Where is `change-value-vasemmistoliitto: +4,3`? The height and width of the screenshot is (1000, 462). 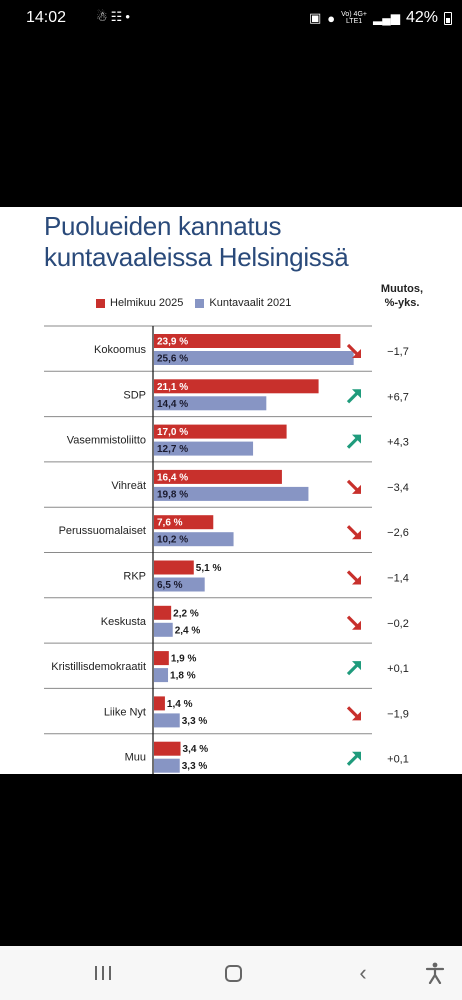
change-value-vasemmistoliitto: +4,3 is located at coordinates (398, 443).